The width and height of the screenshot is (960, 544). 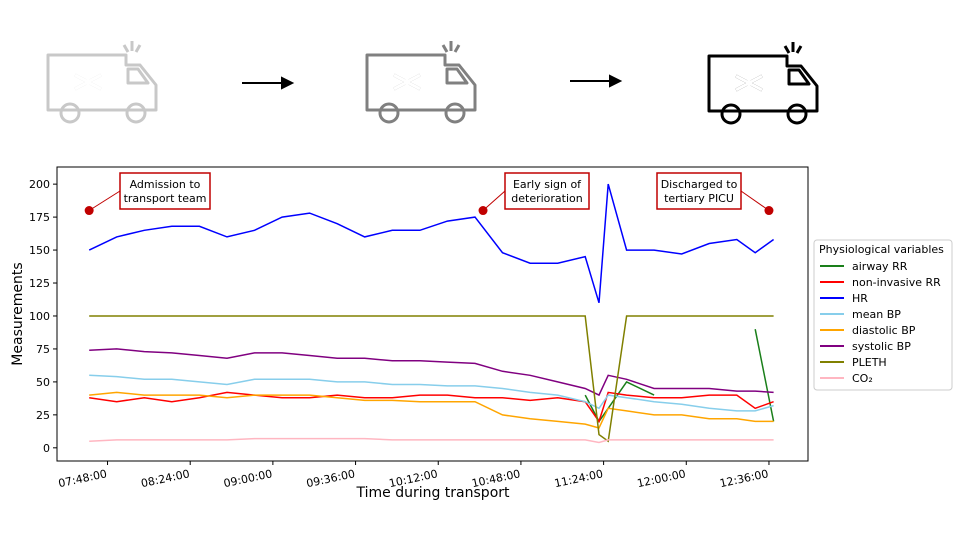 What do you see at coordinates (699, 198) in the screenshot?
I see `annotation-text: tertiary PICU` at bounding box center [699, 198].